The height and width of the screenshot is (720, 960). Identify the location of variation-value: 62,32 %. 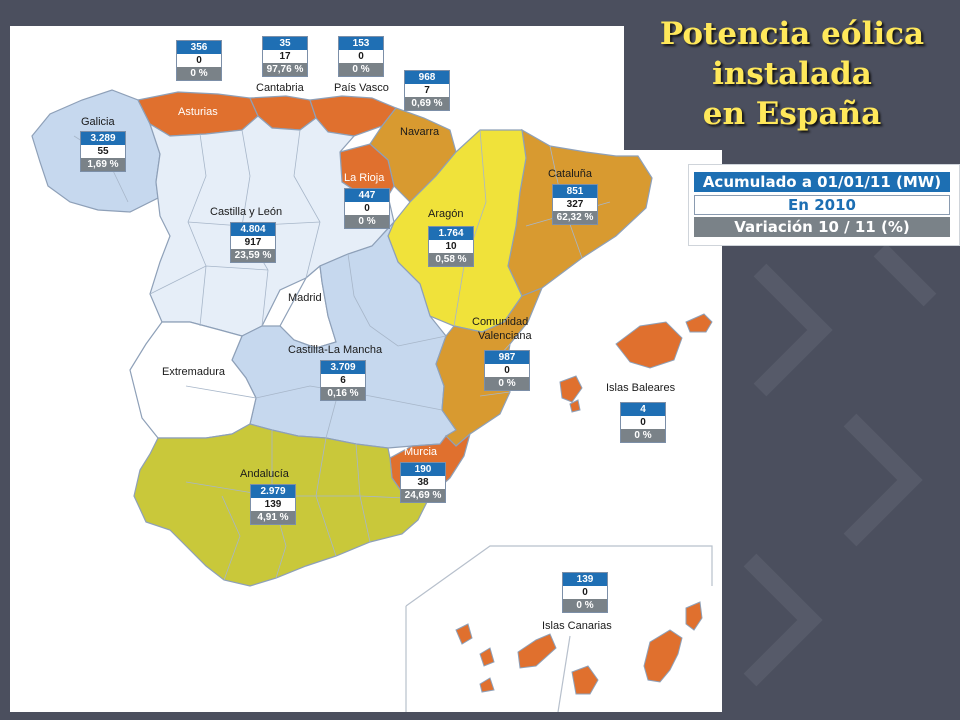
(575, 217).